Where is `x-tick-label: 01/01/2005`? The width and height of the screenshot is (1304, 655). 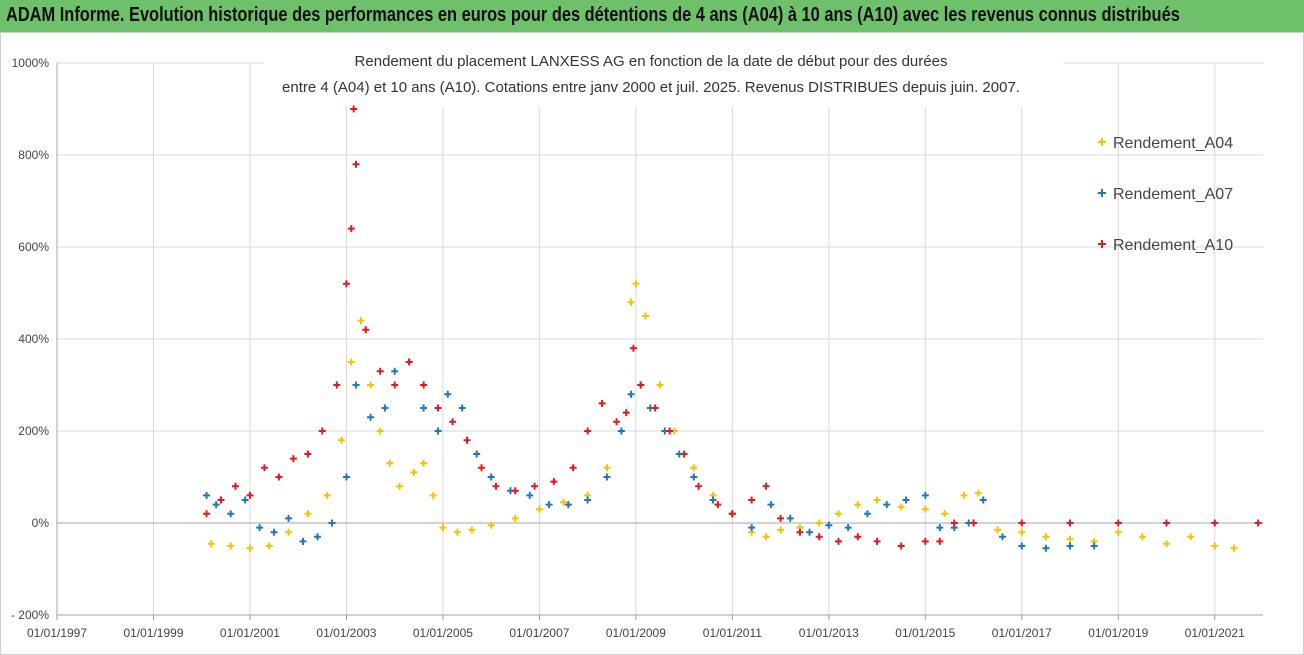 x-tick-label: 01/01/2005 is located at coordinates (443, 633).